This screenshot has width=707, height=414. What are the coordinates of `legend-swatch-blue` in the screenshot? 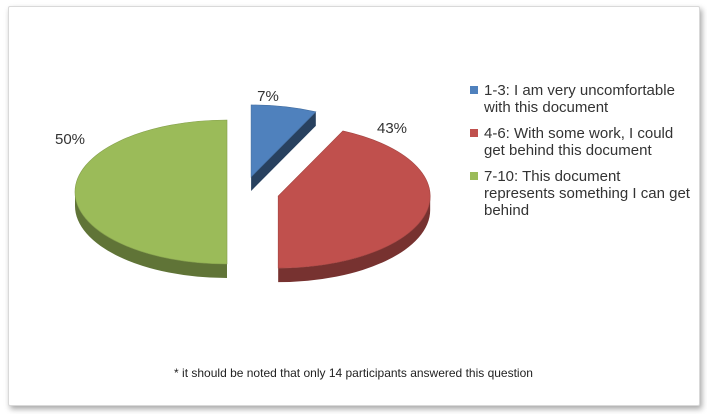 It's located at (474, 90).